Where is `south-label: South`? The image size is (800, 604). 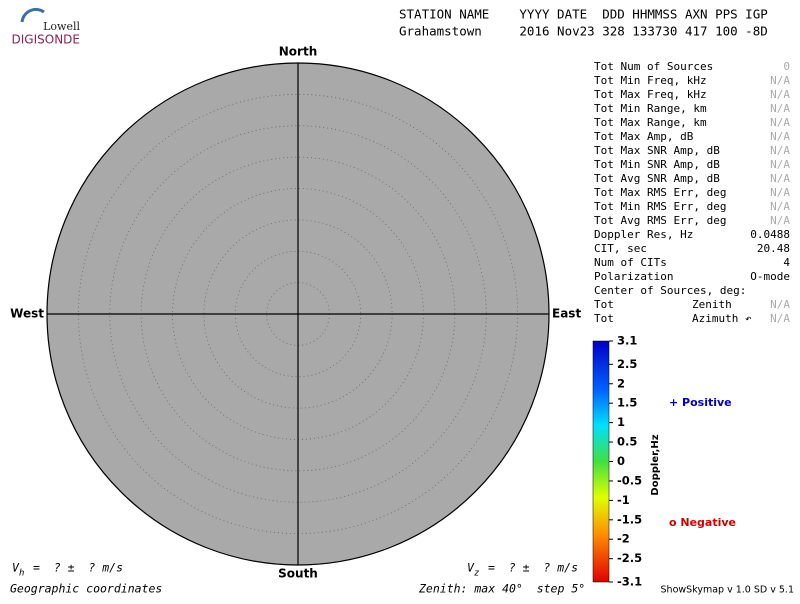 south-label: South is located at coordinates (298, 574).